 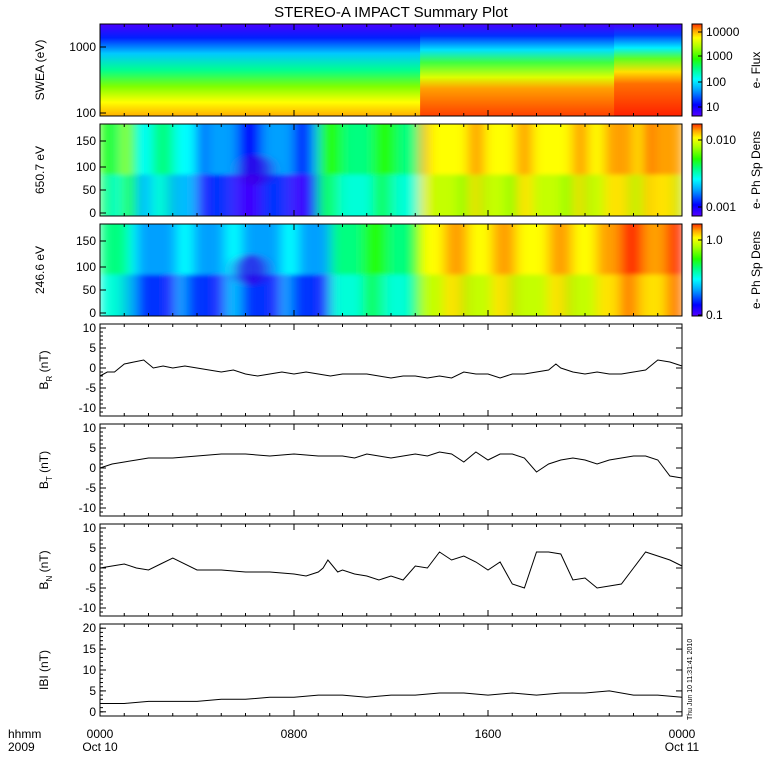 What do you see at coordinates (45, 369) in the screenshot?
I see `y-axis-label-3: BR (nT)` at bounding box center [45, 369].